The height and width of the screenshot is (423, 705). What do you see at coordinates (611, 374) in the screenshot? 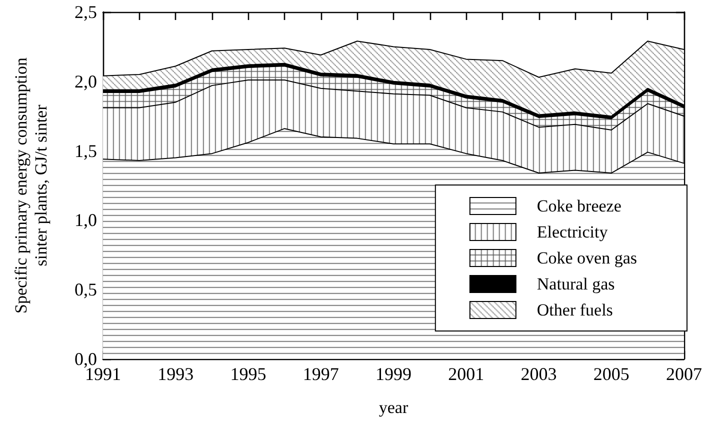
I see `x-tick-label: 2005` at bounding box center [611, 374].